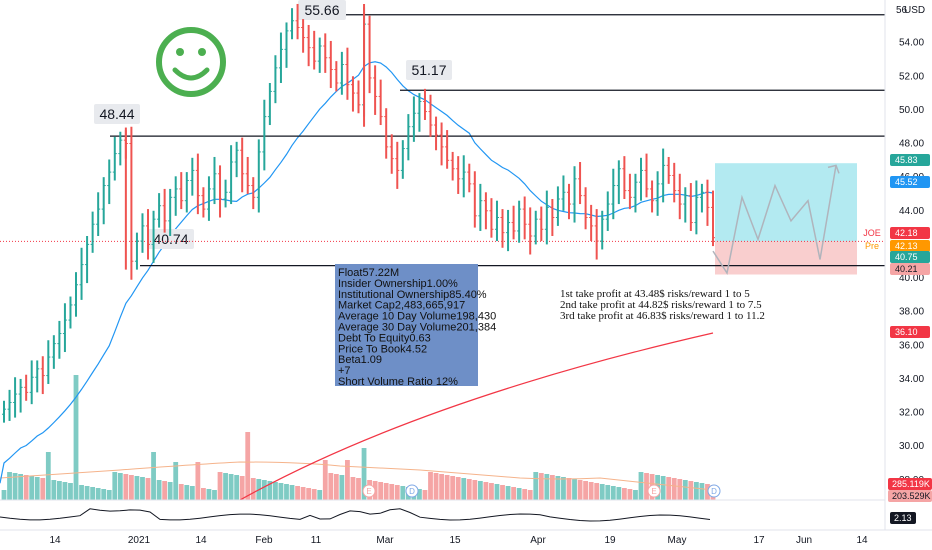 This screenshot has width=932, height=550. Describe the element at coordinates (906, 246) in the screenshot. I see `price-tag-value: 42.13` at that location.